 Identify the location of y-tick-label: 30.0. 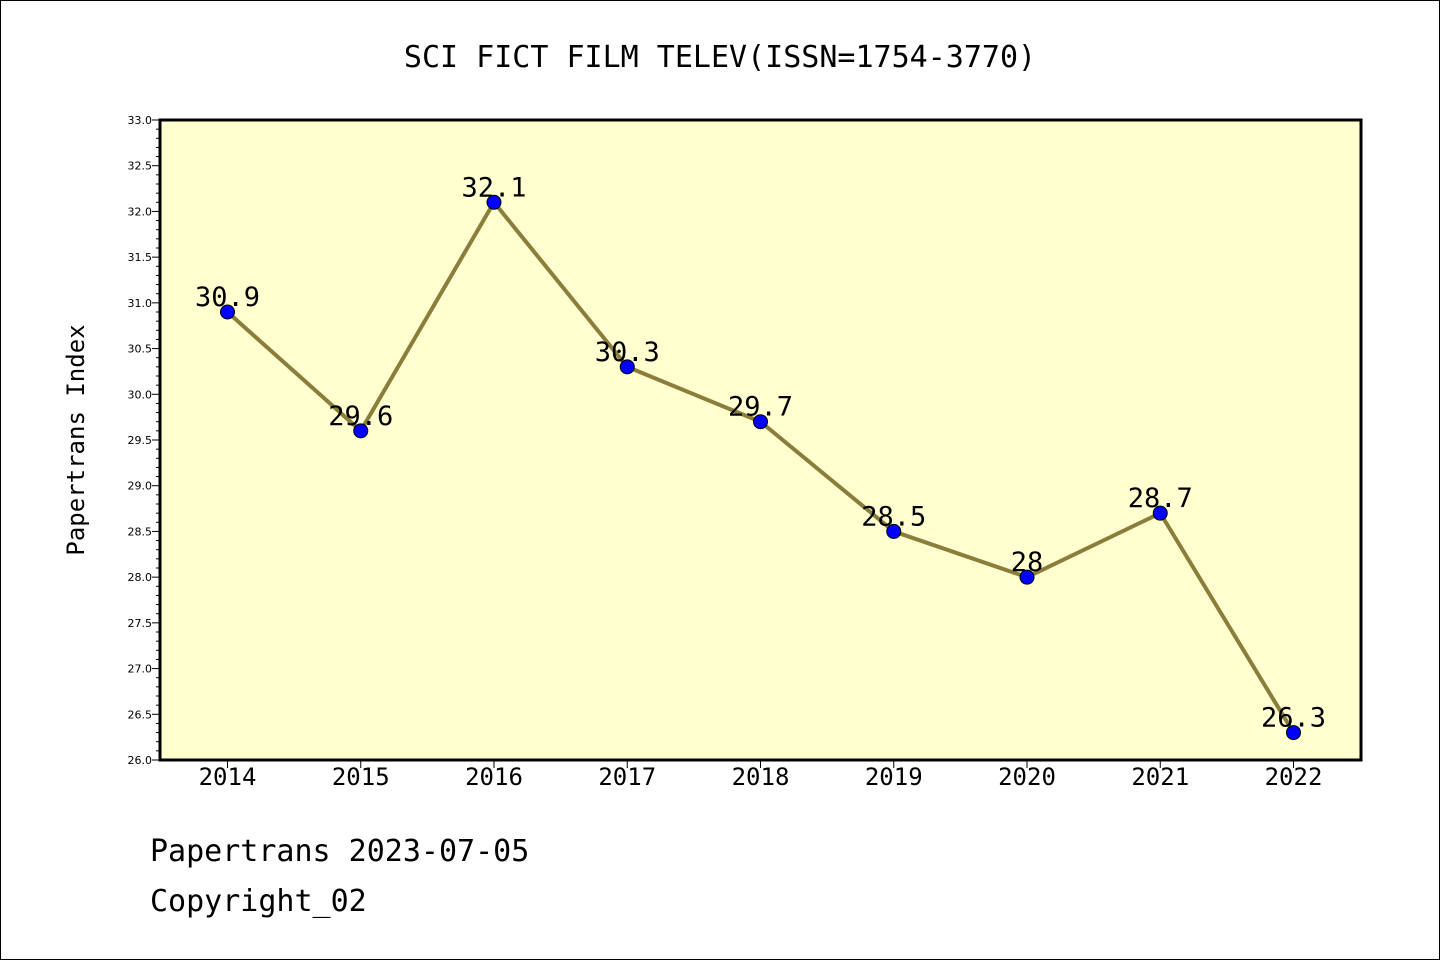
(140, 394).